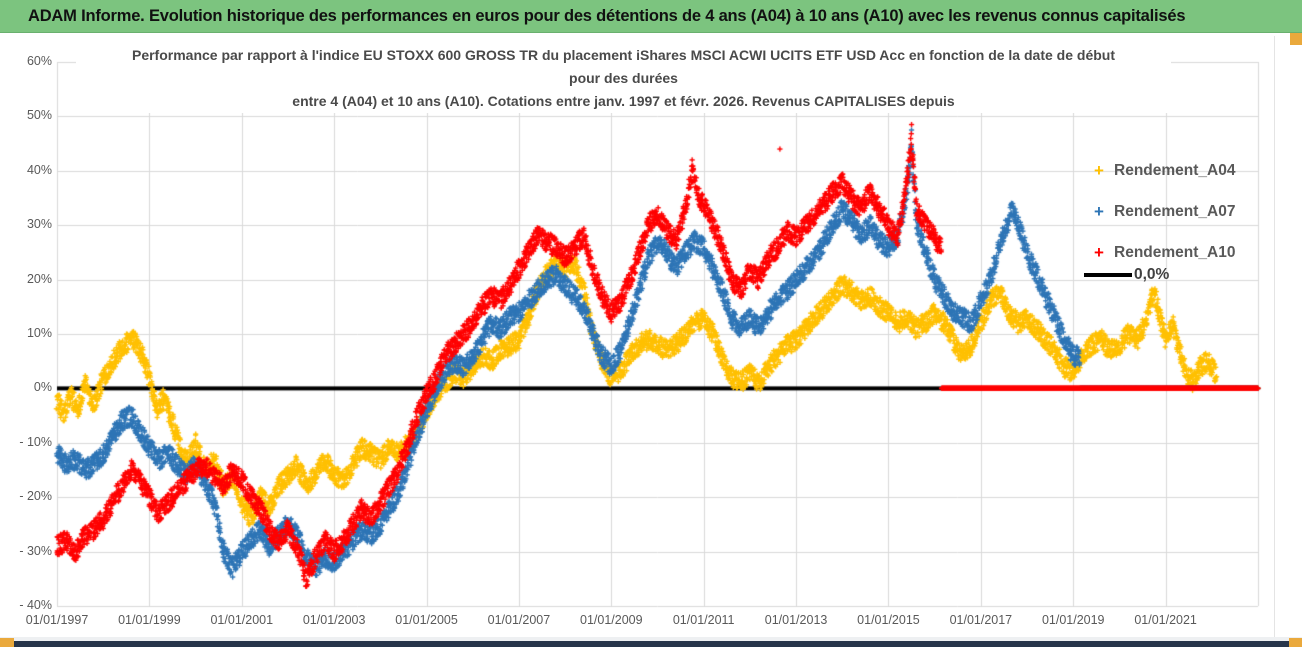 Image resolution: width=1302 pixels, height=647 pixels. Describe the element at coordinates (35, 605) in the screenshot. I see `y-tick-label: - 40%` at that location.